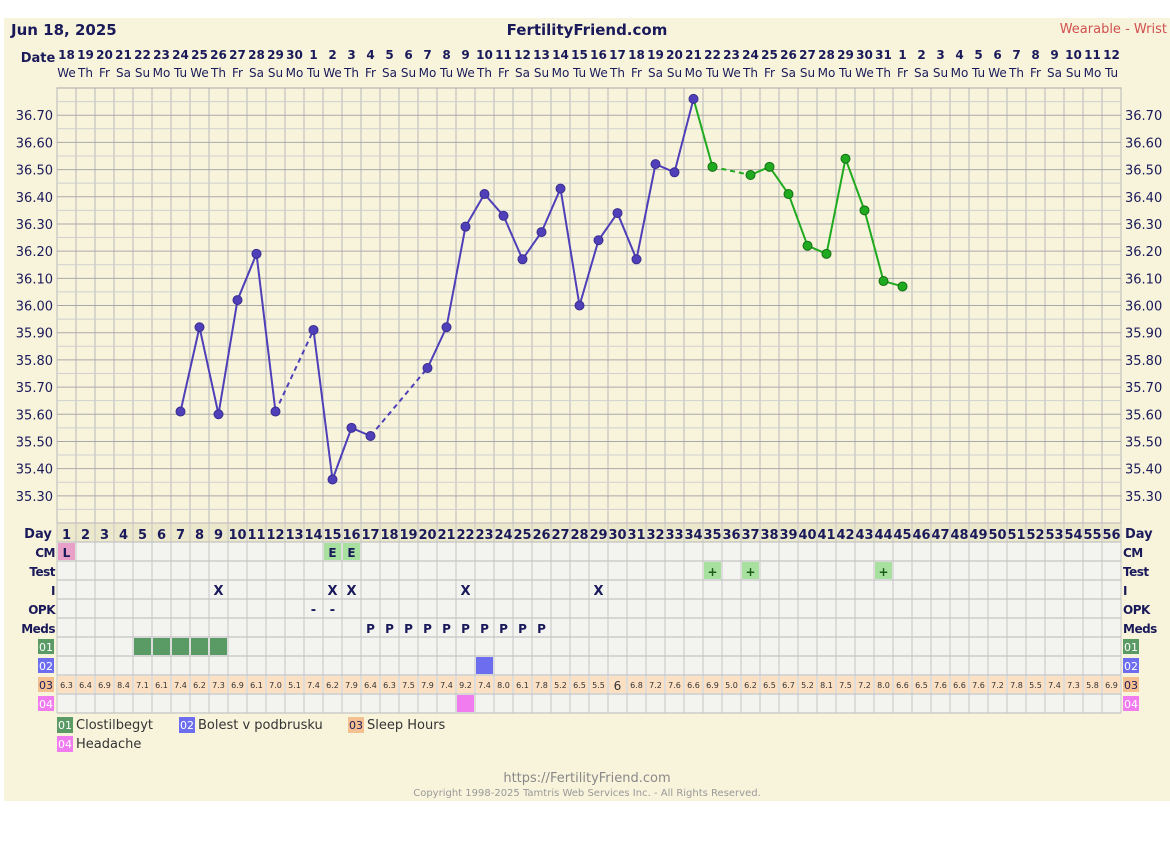  I want to click on y-tick-label-right: 36.30, so click(1143, 225).